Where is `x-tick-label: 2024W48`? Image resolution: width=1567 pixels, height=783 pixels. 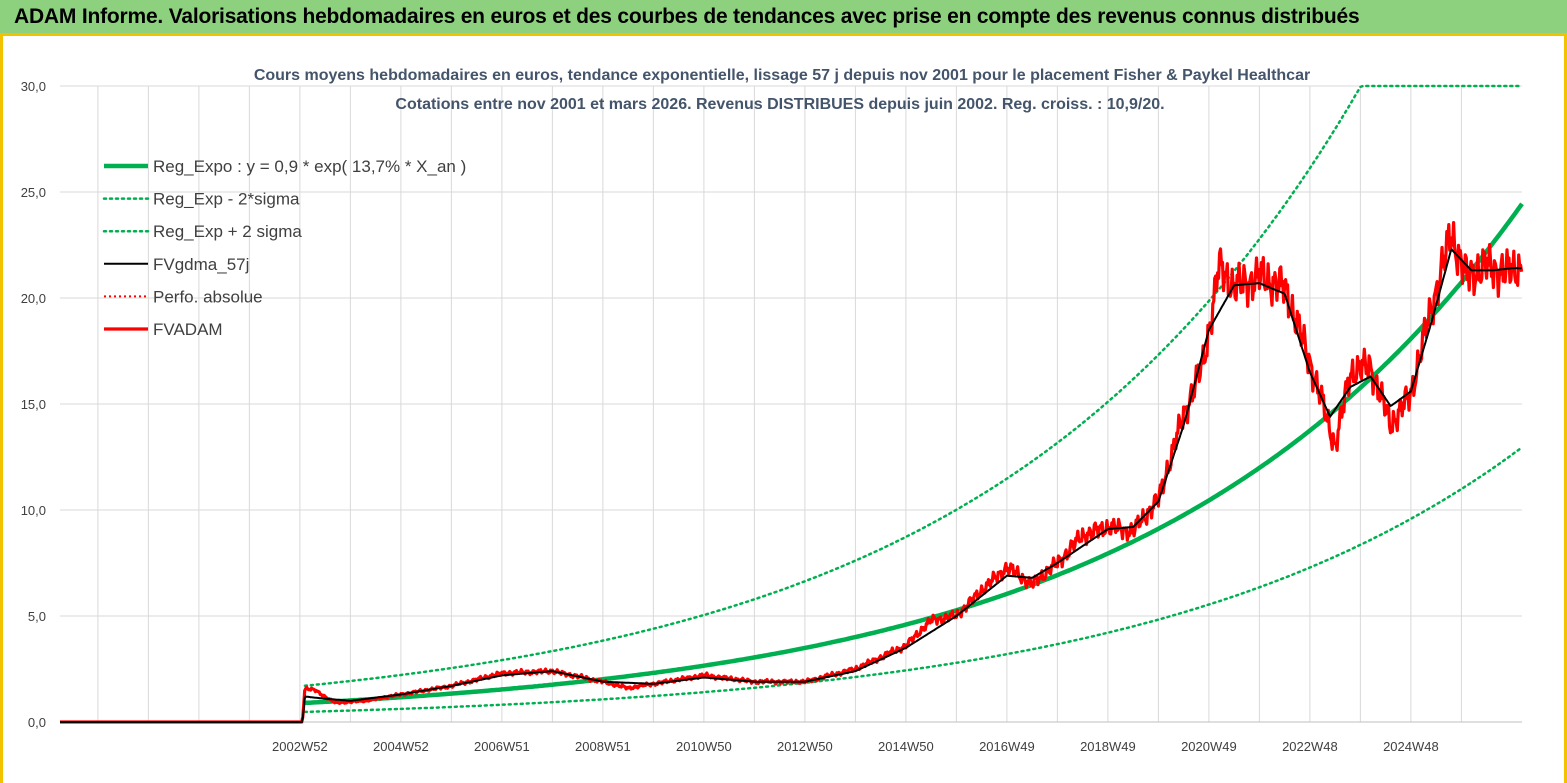 x-tick-label: 2024W48 is located at coordinates (1411, 746).